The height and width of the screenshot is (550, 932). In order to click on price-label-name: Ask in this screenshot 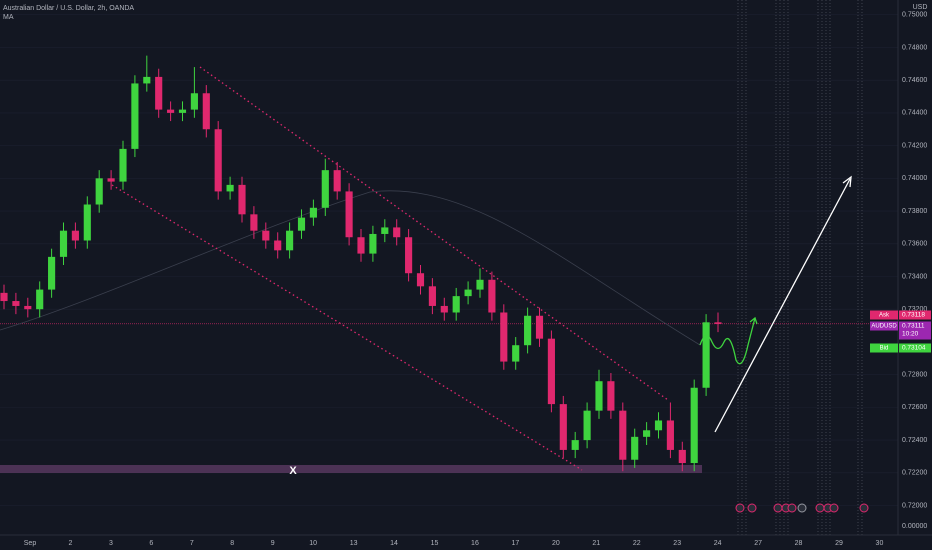, I will do `click(884, 316)`.